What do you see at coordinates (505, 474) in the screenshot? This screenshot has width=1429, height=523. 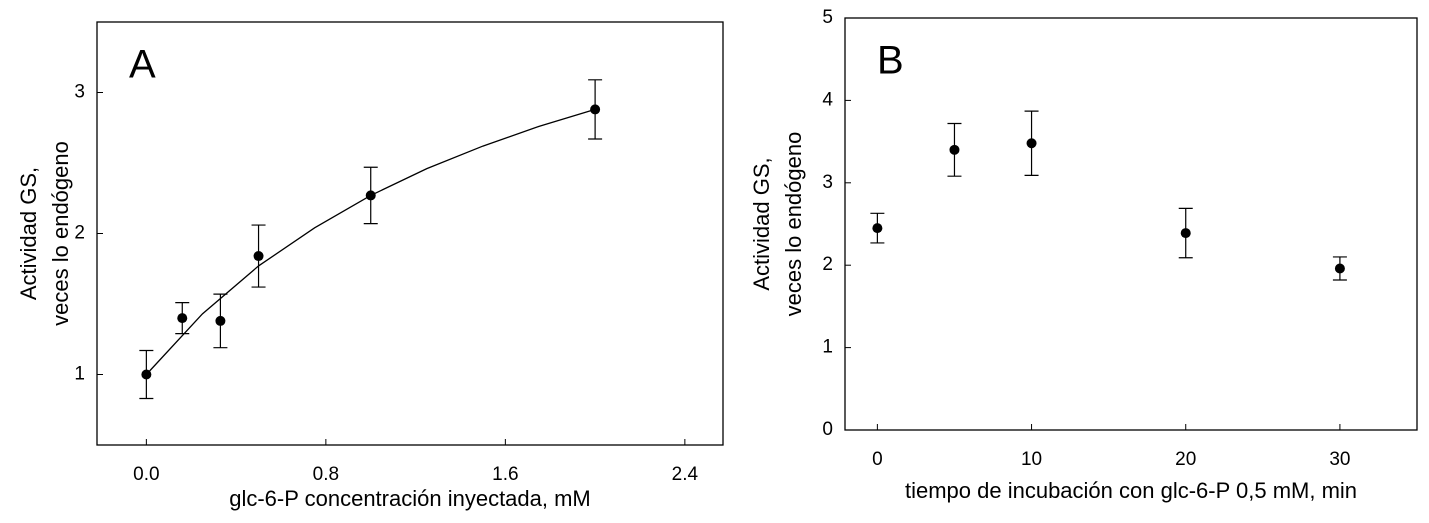 I see `x-tick-label: 1.6` at bounding box center [505, 474].